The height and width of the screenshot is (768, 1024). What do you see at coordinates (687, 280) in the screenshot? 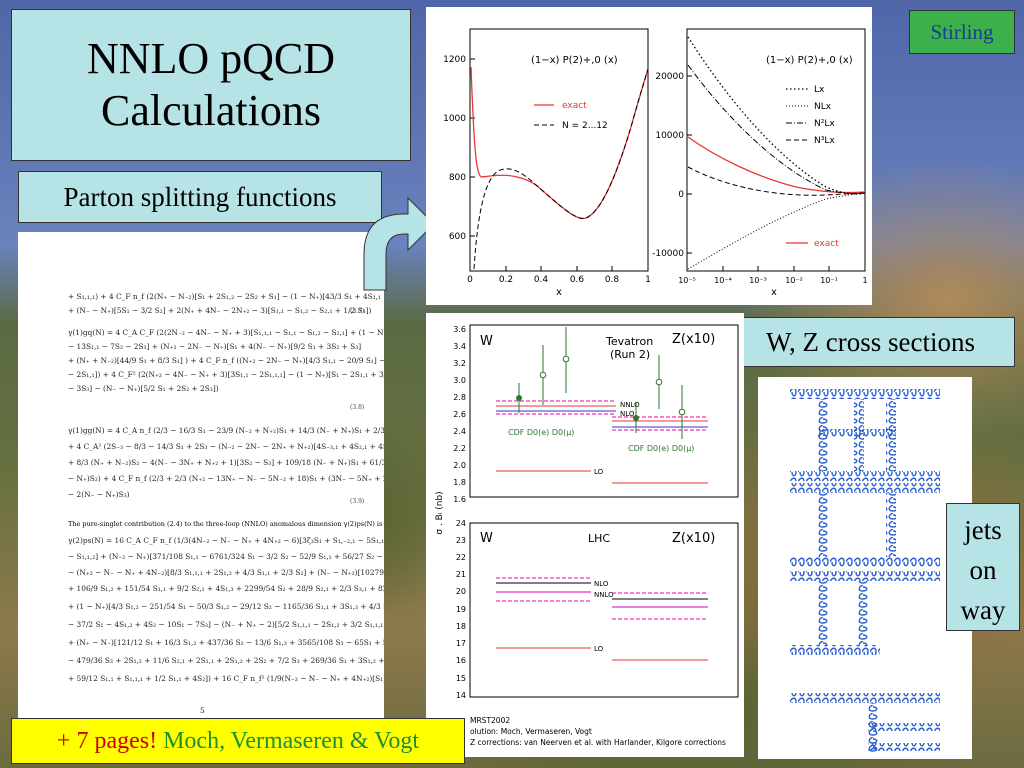
I see `x-tick: 10⁻⁵` at bounding box center [687, 280].